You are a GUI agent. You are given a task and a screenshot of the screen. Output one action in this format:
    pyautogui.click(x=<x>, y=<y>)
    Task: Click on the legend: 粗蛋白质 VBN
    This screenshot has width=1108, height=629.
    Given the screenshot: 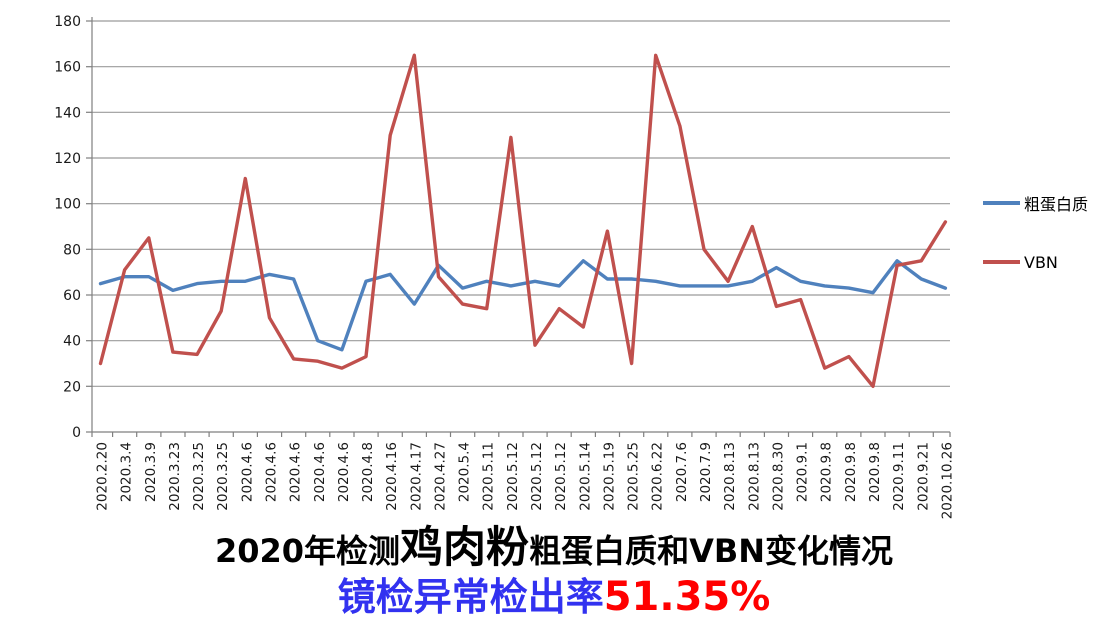 What is the action you would take?
    pyautogui.click(x=1045, y=249)
    